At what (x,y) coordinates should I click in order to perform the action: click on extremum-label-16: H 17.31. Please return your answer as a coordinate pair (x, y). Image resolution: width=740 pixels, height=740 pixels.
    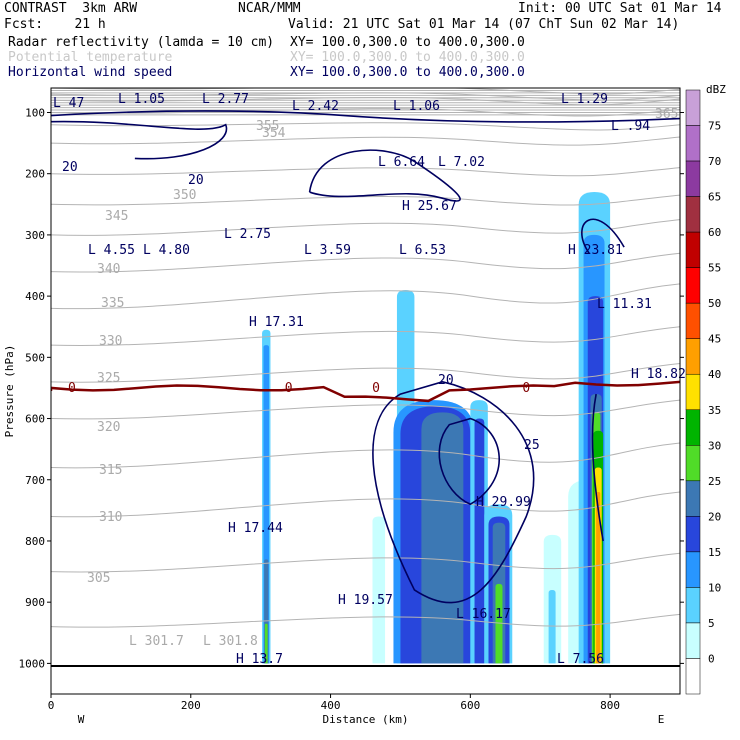
    Looking at the image, I should click on (276, 322).